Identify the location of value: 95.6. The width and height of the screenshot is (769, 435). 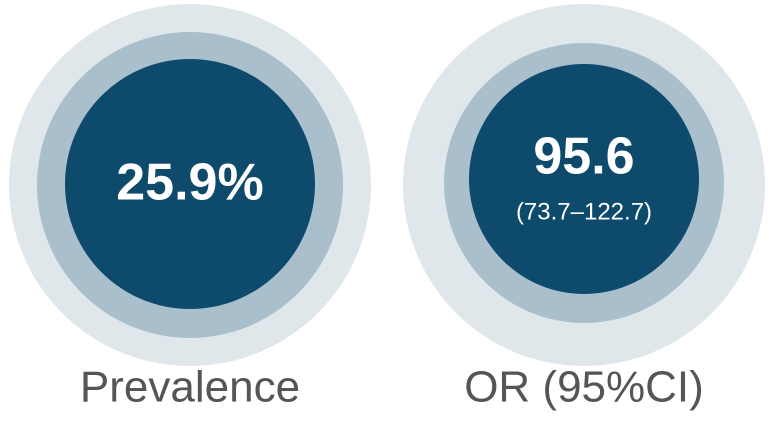
(583, 157).